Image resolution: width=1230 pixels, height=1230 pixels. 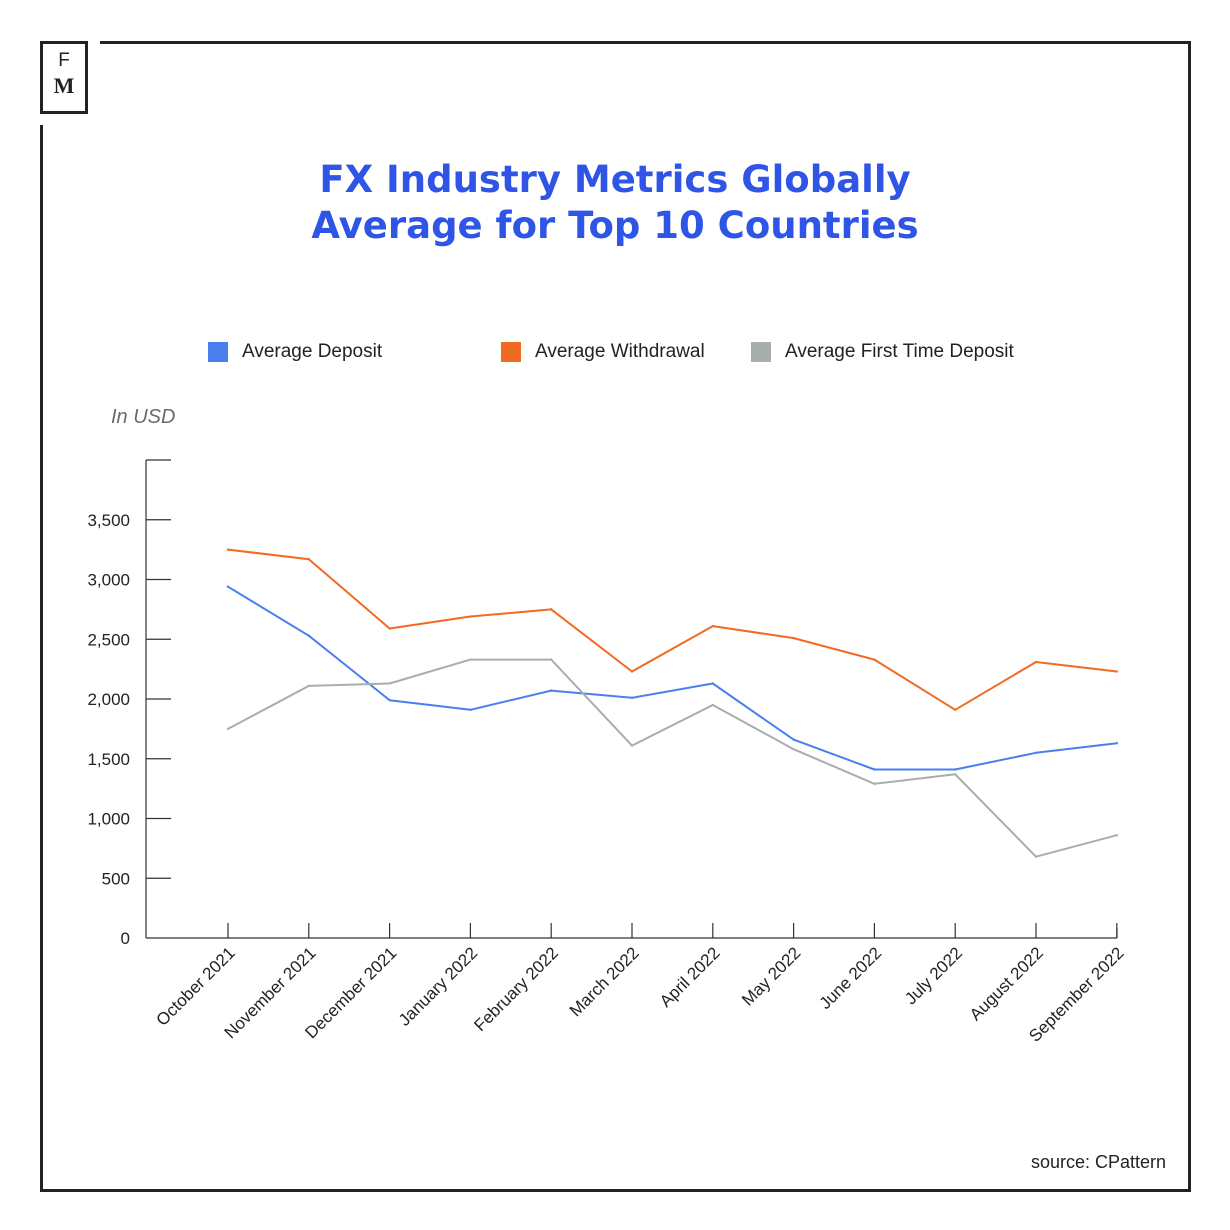 What do you see at coordinates (771, 976) in the screenshot?
I see `x-tick-label: May 2022` at bounding box center [771, 976].